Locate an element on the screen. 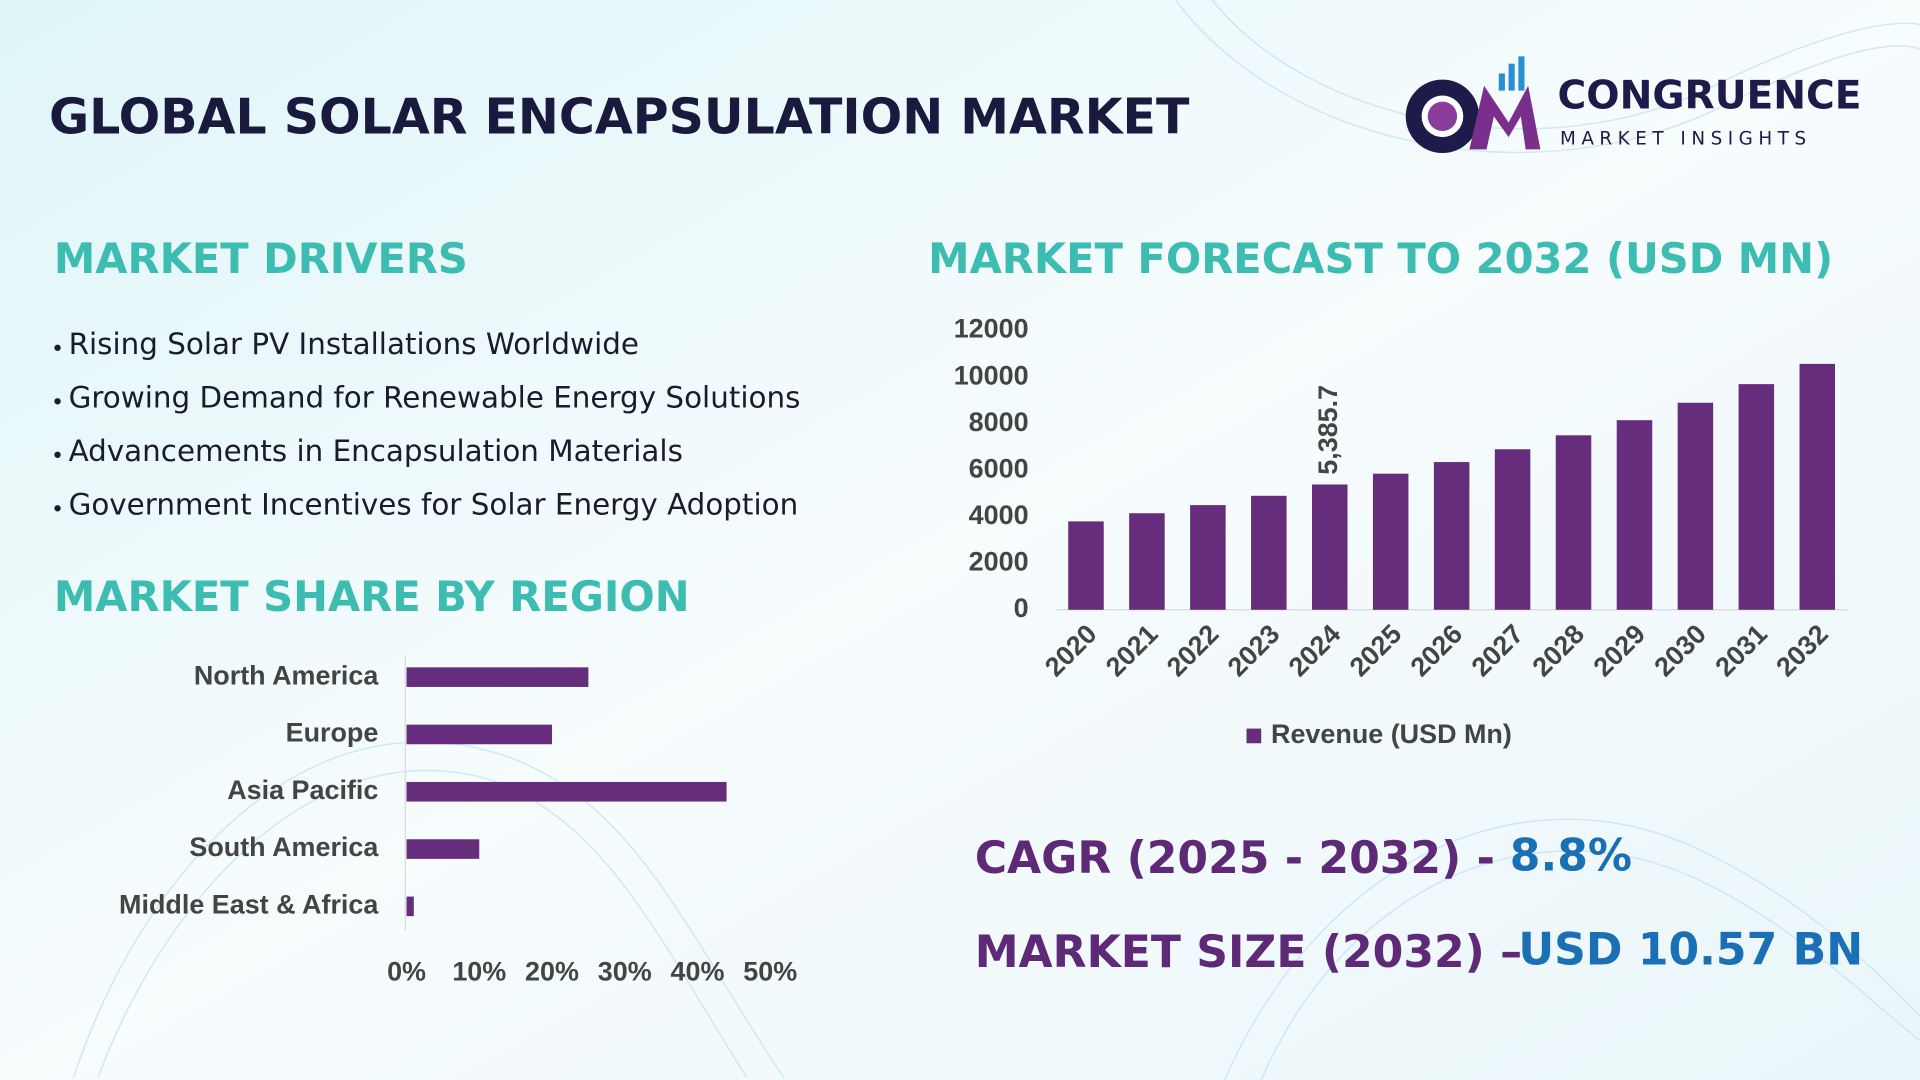  x-tick-label: 30% is located at coordinates (625, 972).